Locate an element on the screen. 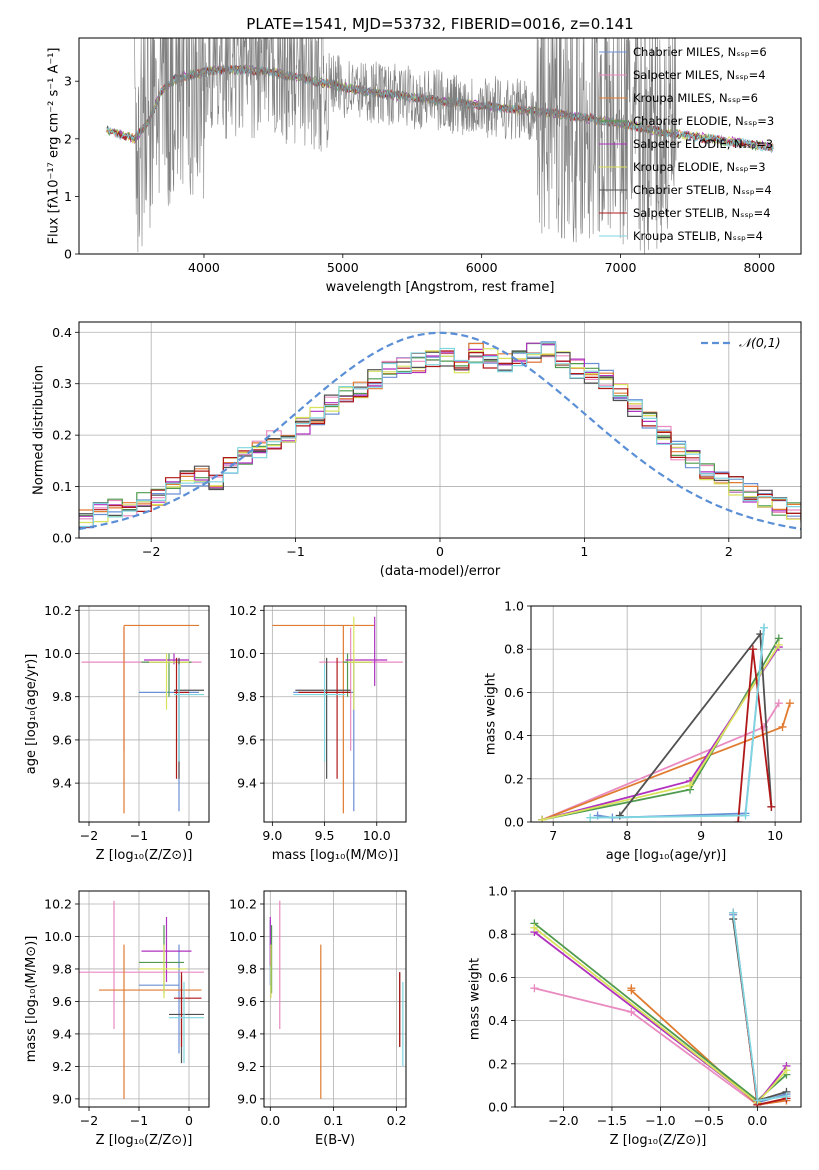 The height and width of the screenshot is (1170, 819). y-tick-label: 0.4 is located at coordinates (62, 332).